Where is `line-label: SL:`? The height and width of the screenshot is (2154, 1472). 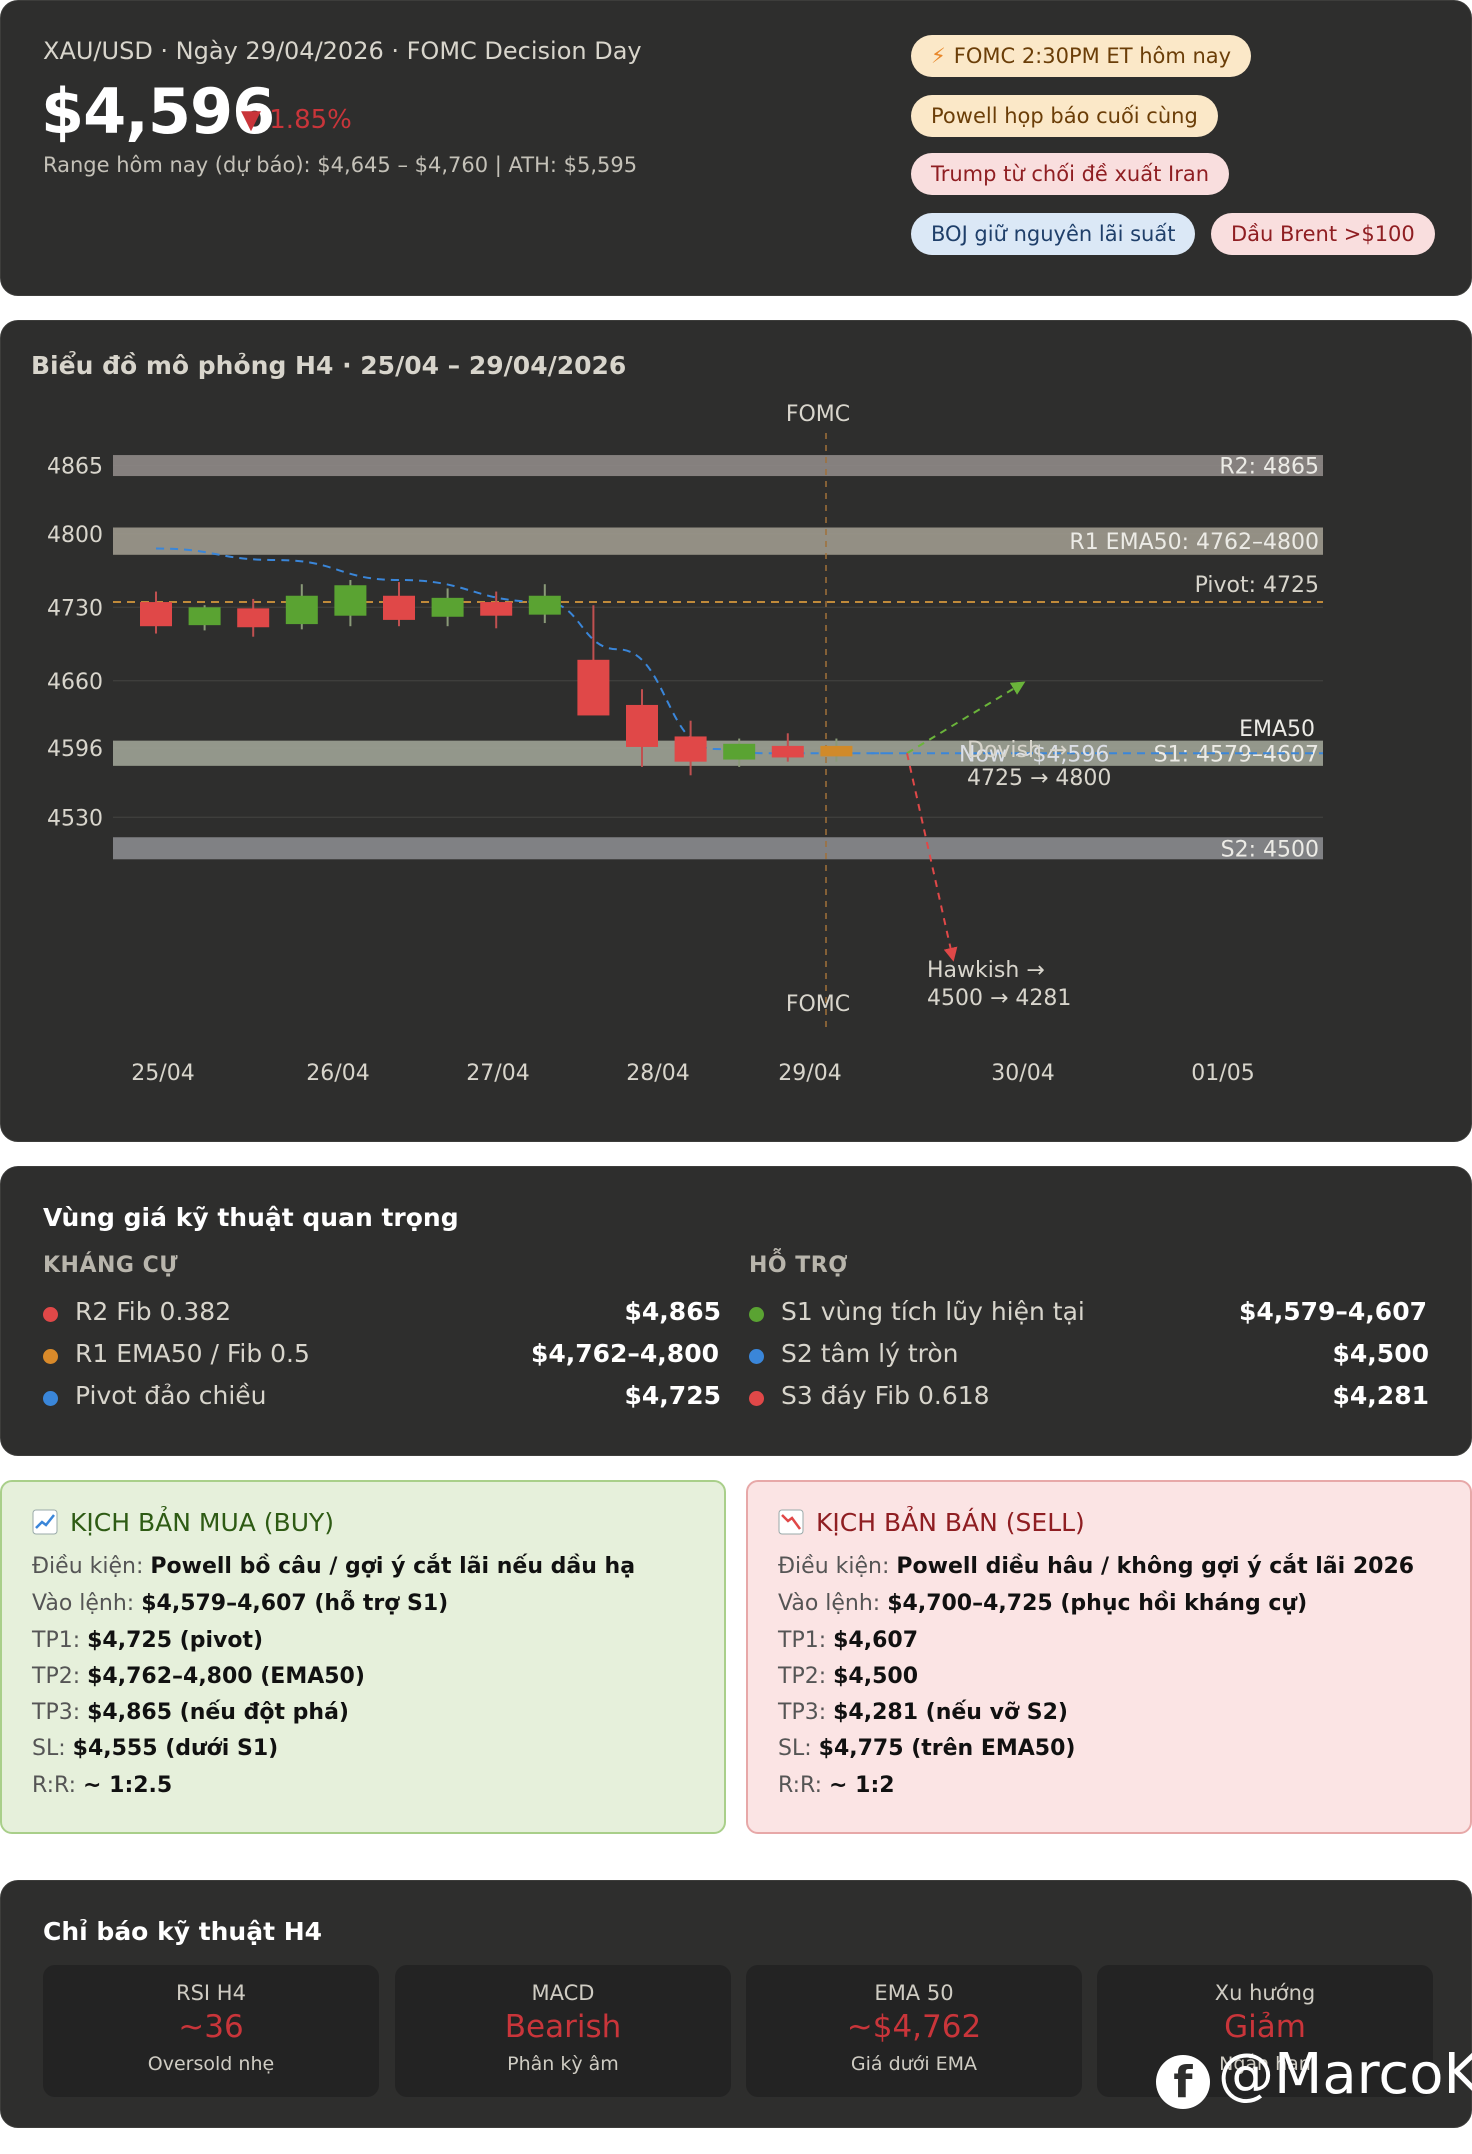 line-label: SL: is located at coordinates (52, 1748).